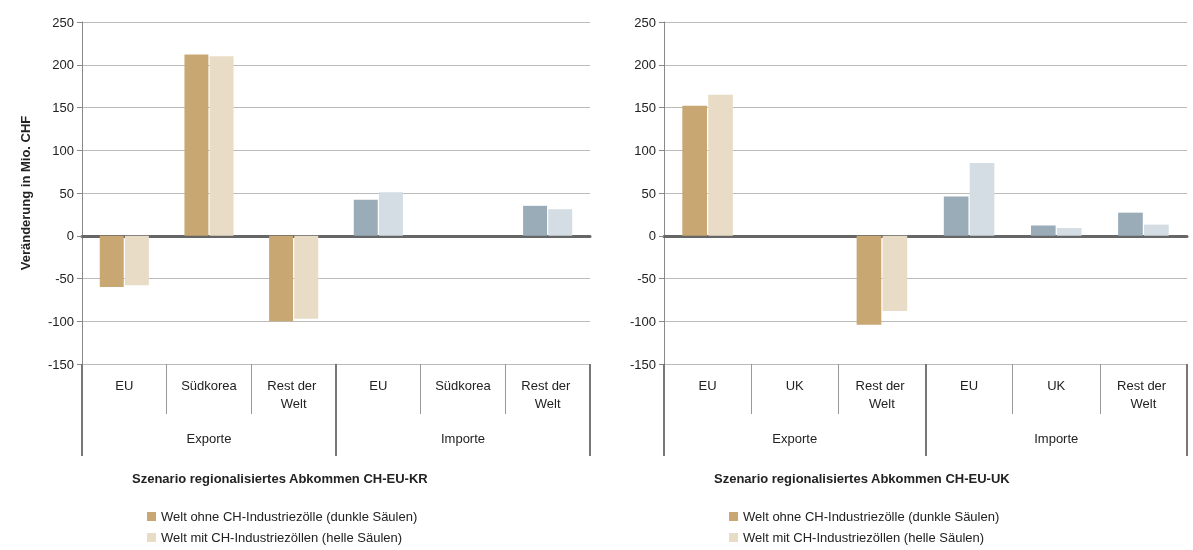  I want to click on x-axis-title: Szenario regionalisiertes Abkommen CH-EU-KR, so click(280, 478).